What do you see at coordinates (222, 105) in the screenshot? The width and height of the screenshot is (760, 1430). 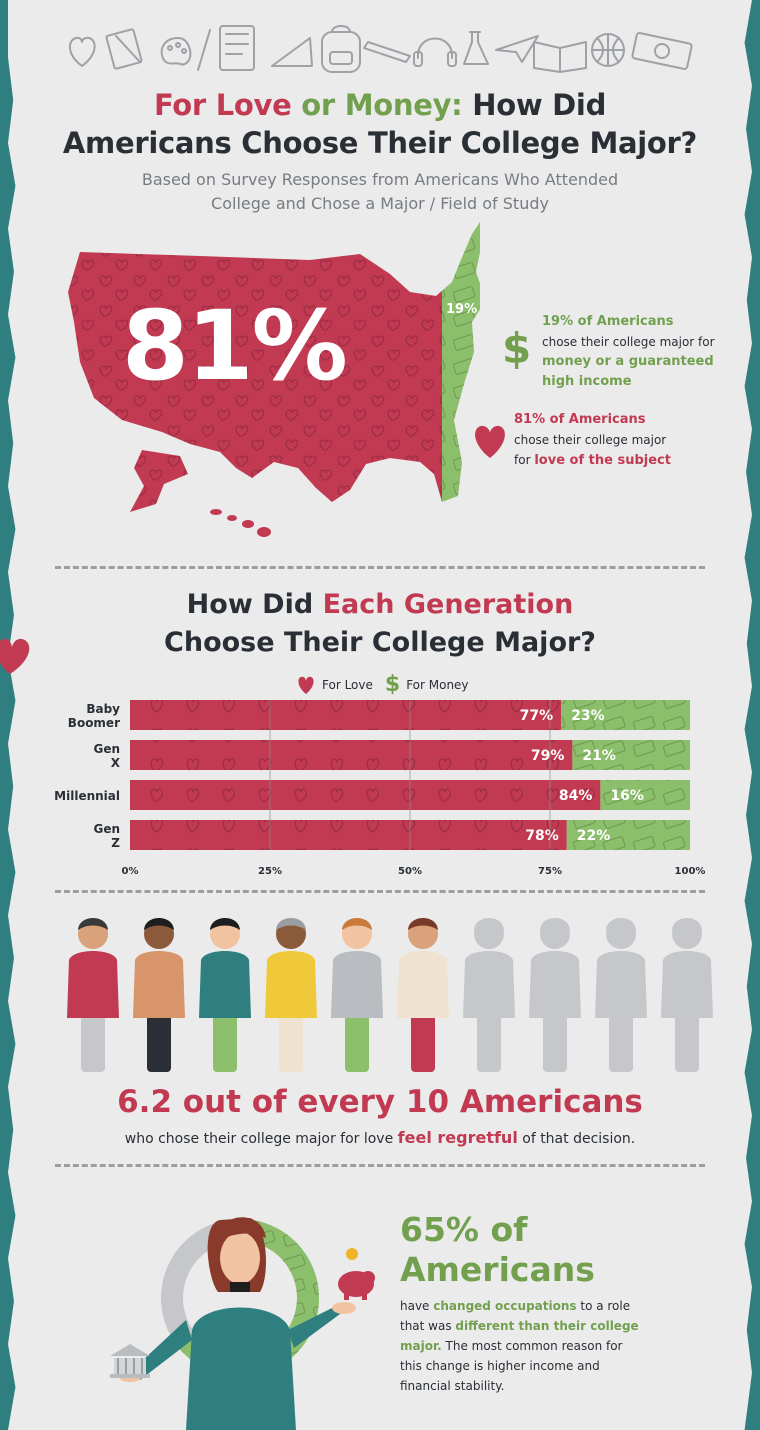 I see `title-love-word: For Love` at bounding box center [222, 105].